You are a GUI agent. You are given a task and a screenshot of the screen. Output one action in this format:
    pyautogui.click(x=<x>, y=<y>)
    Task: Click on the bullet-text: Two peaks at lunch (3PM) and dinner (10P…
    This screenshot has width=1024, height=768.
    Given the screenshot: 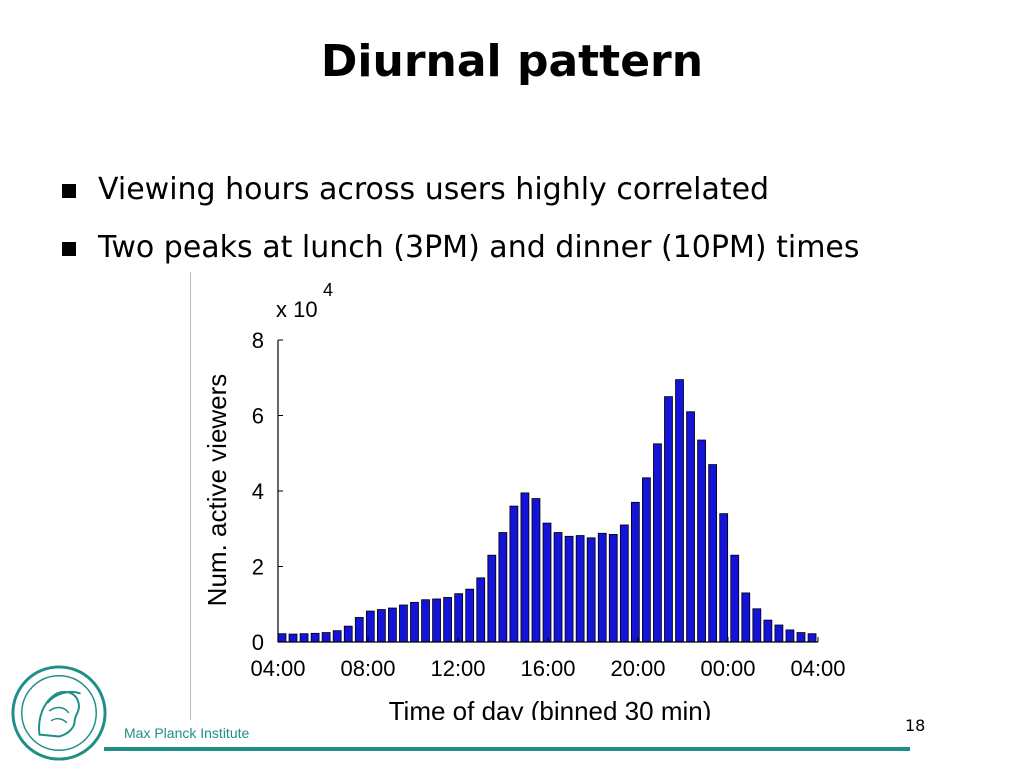 What is the action you would take?
    pyautogui.click(x=479, y=247)
    